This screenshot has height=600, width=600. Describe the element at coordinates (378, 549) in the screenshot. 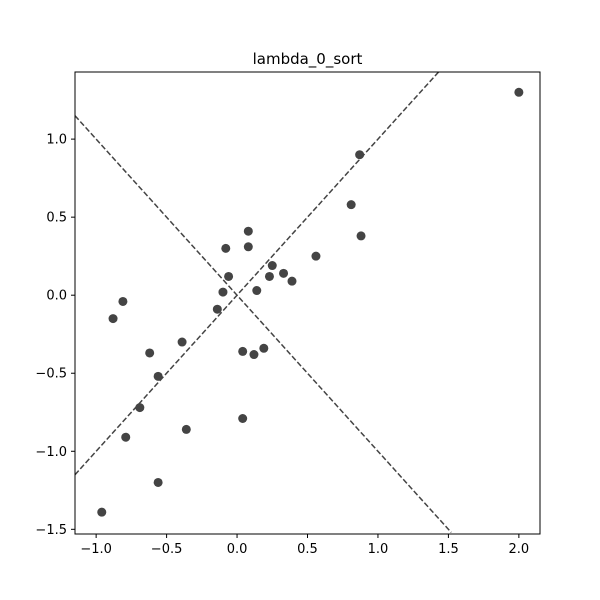

I see `x-tick-label: 1.0` at that location.